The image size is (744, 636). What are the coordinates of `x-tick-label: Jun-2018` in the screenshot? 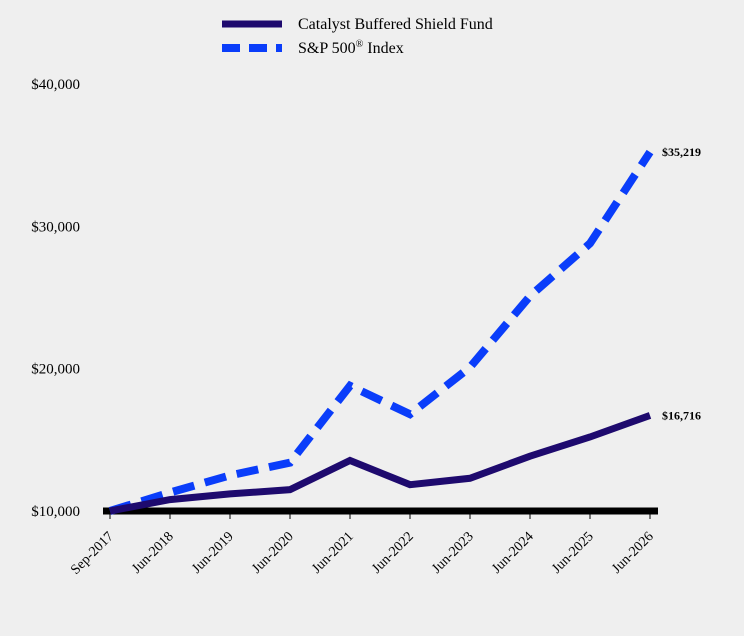 It's located at (152, 552).